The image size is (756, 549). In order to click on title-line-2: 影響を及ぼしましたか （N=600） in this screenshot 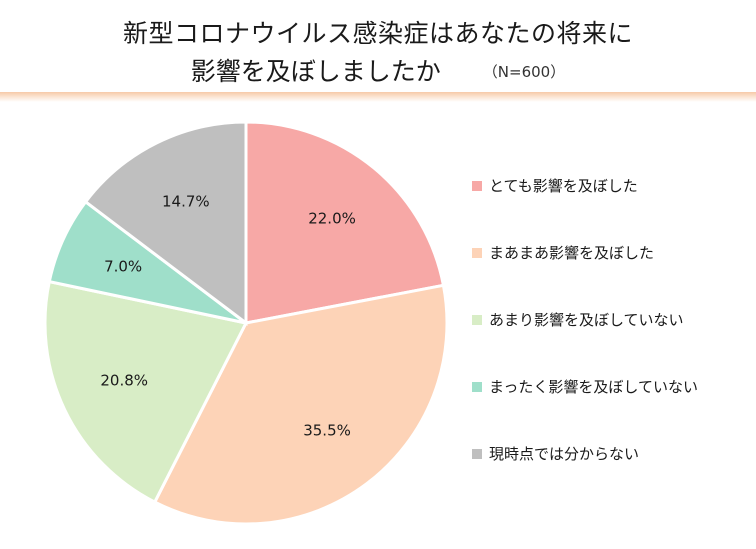, I will do `click(378, 70)`.